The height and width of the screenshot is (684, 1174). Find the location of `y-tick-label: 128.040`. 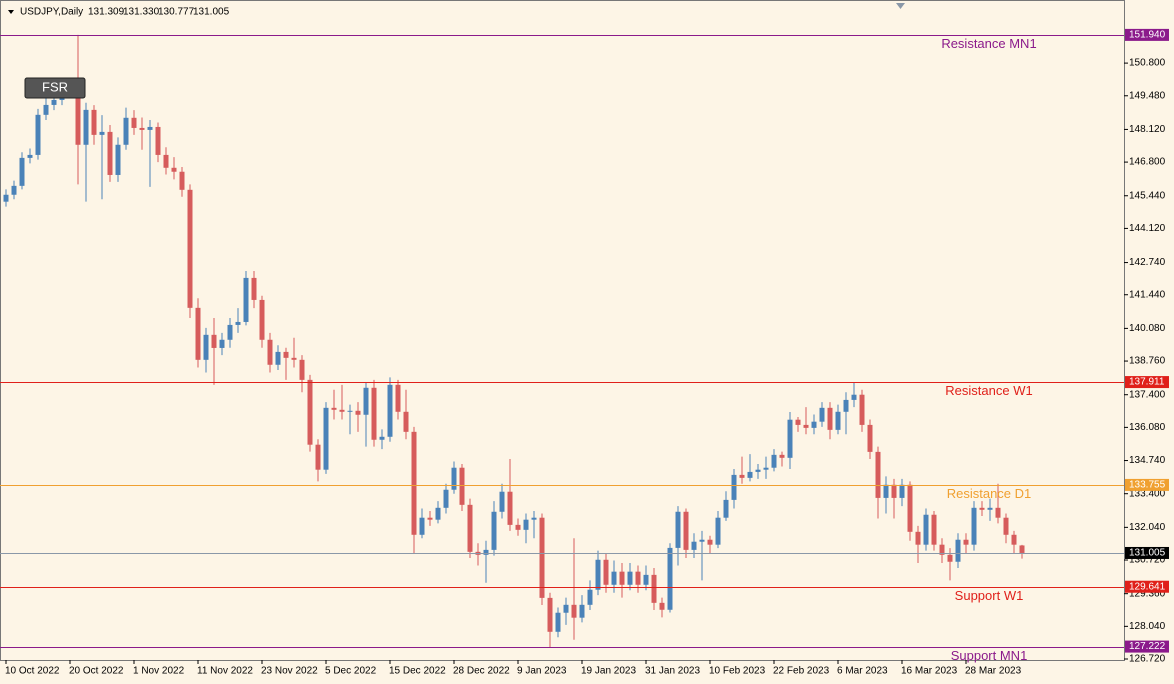

y-tick-label: 128.040 is located at coordinates (1147, 626).